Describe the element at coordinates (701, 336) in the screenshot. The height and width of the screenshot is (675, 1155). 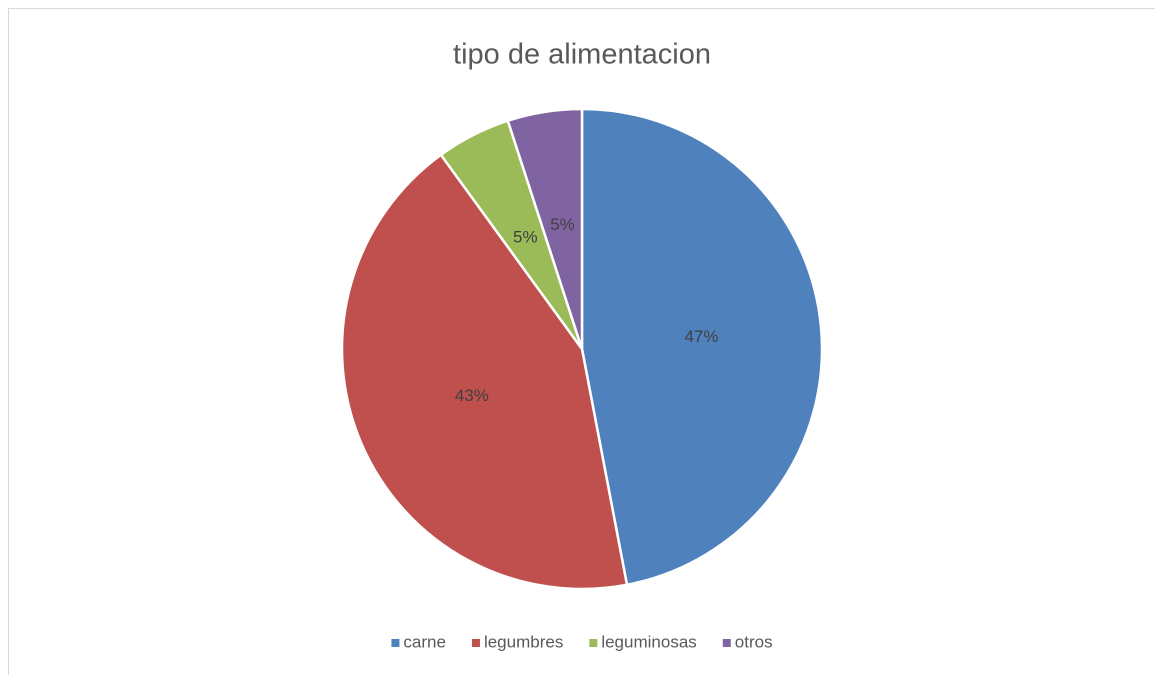
I see `data-label: 47%` at that location.